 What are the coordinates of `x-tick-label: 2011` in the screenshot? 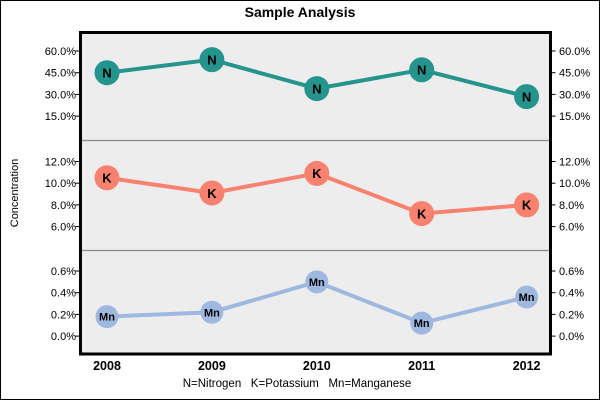 It's located at (421, 366).